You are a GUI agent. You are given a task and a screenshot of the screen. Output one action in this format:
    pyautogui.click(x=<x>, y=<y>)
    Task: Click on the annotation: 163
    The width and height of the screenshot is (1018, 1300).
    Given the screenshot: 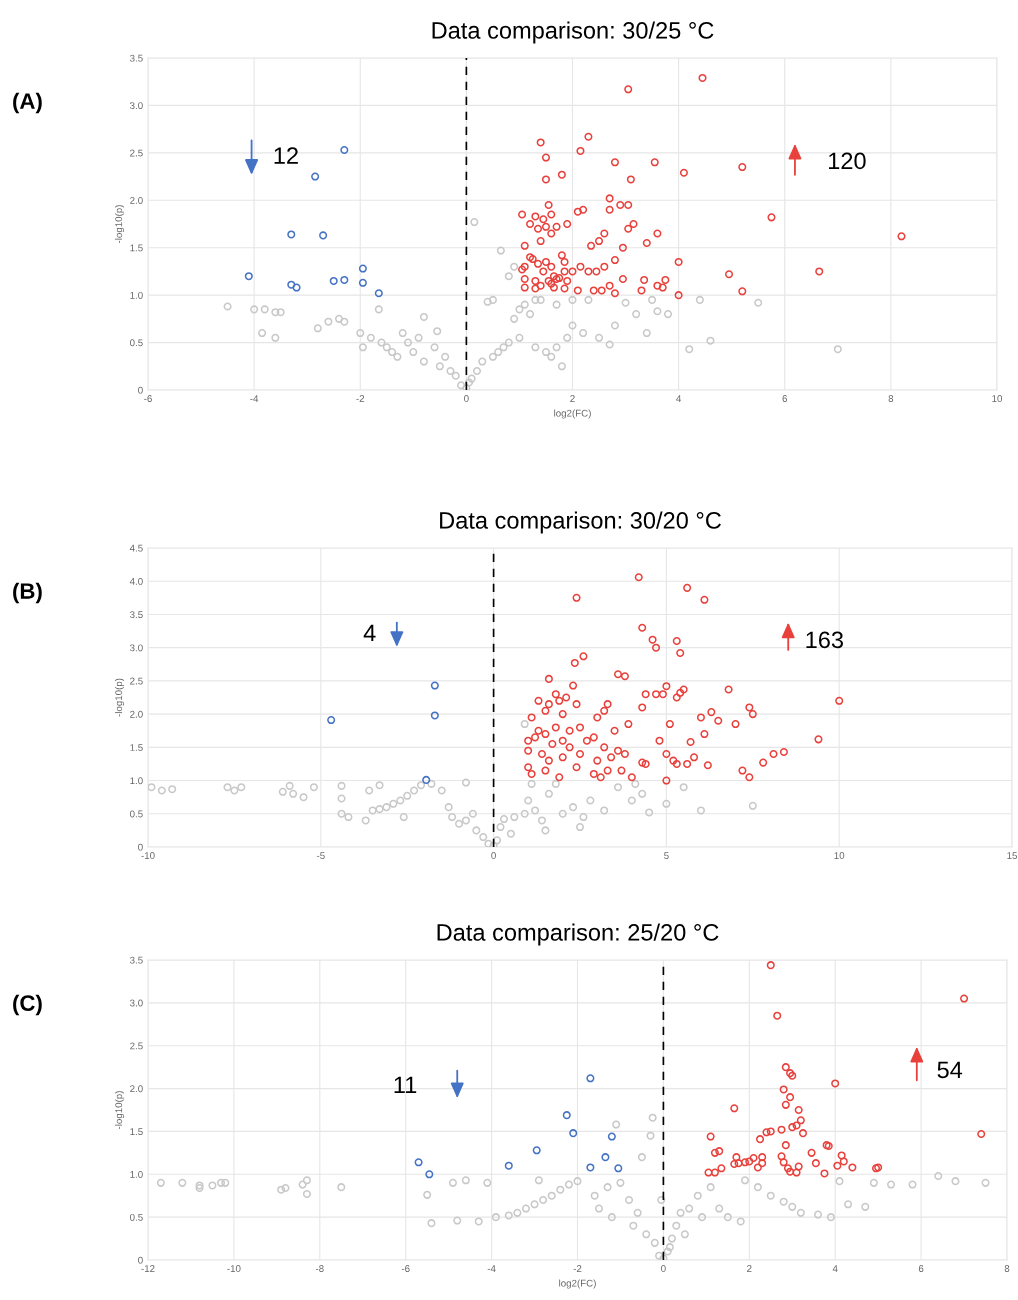 What is the action you would take?
    pyautogui.click(x=824, y=640)
    